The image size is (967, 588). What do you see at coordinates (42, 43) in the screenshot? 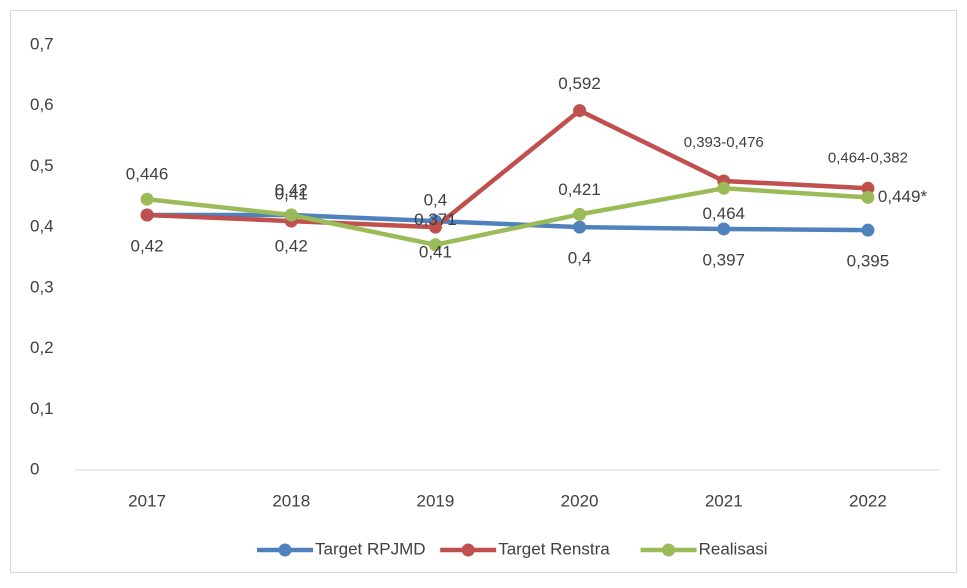
I see `y-tick-label: 0,7` at bounding box center [42, 43].